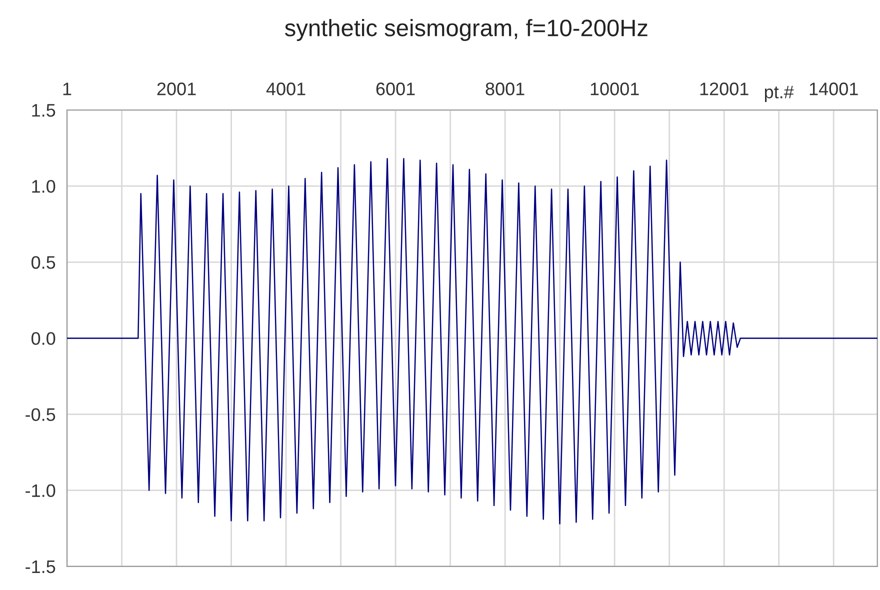 Image resolution: width=880 pixels, height=590 pixels. I want to click on x-tick-label: 10001, so click(614, 89).